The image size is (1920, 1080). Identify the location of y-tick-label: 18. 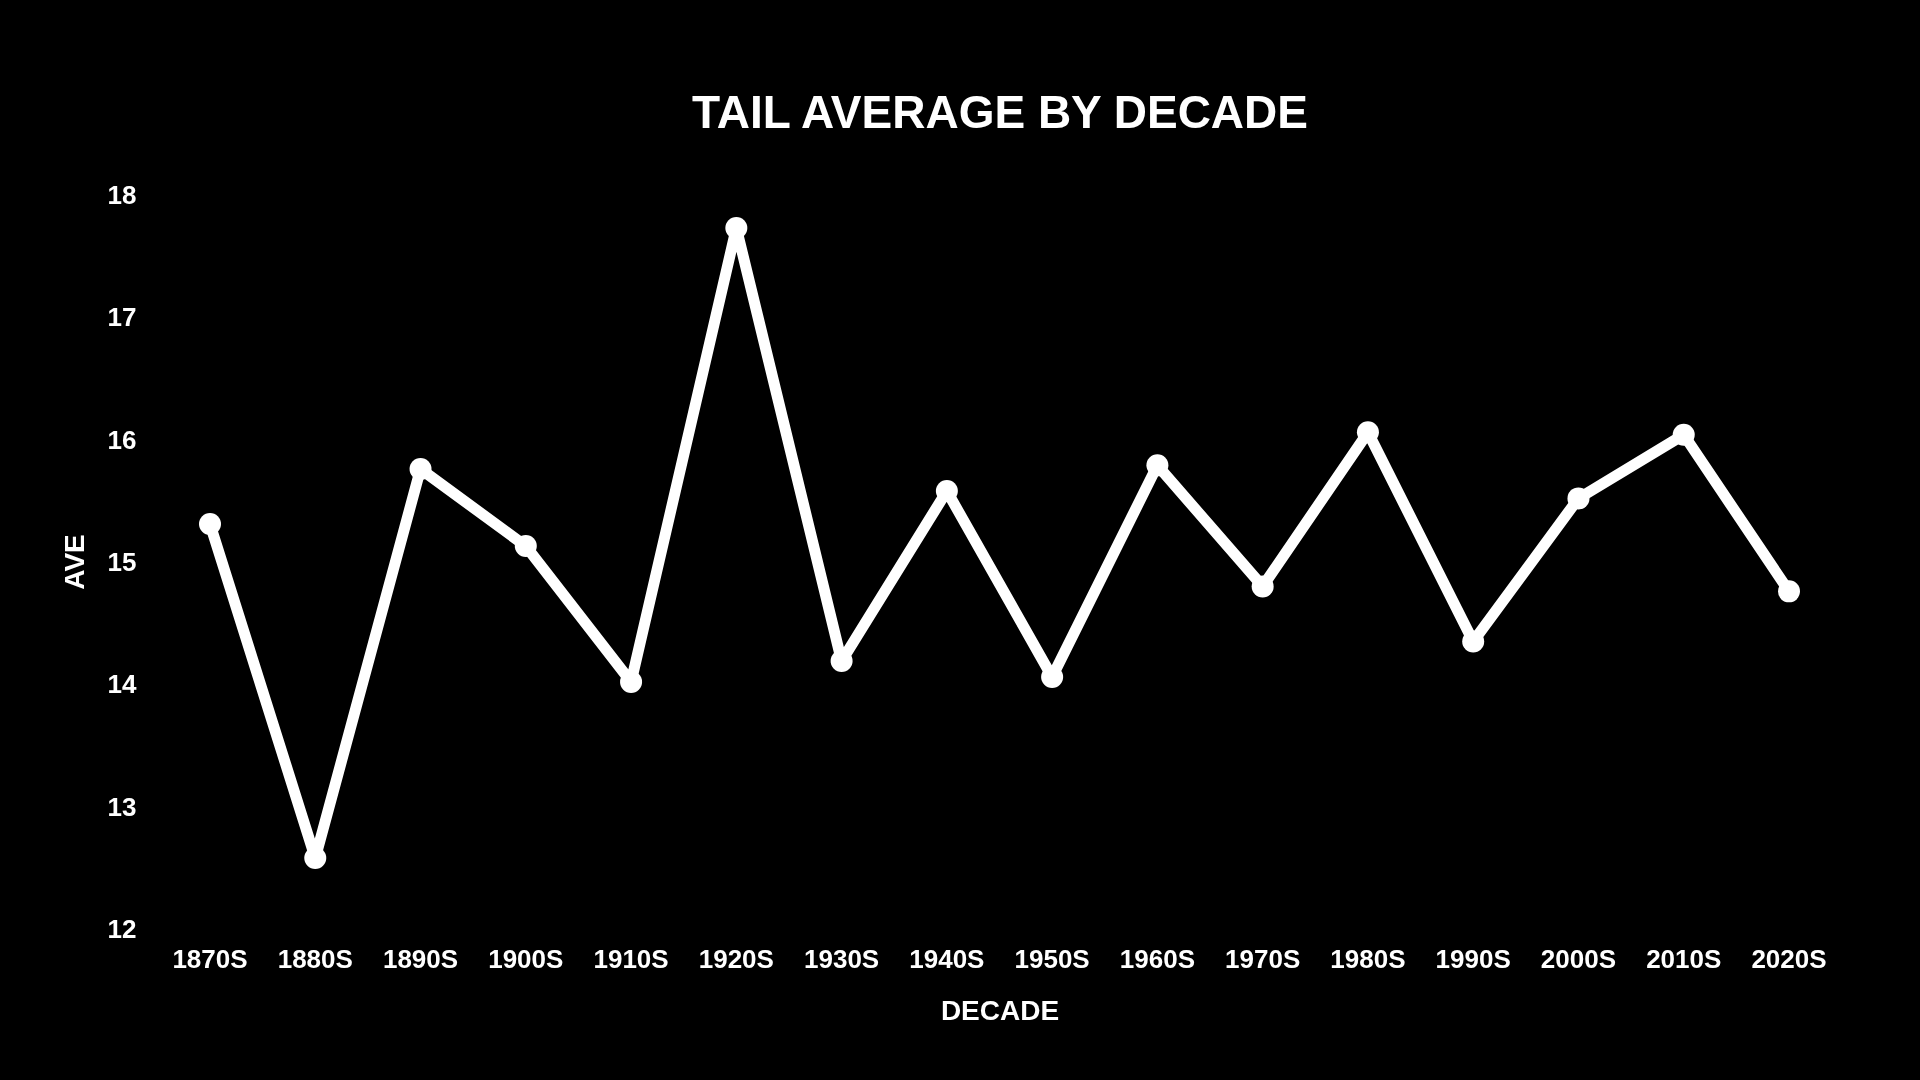
(122, 195).